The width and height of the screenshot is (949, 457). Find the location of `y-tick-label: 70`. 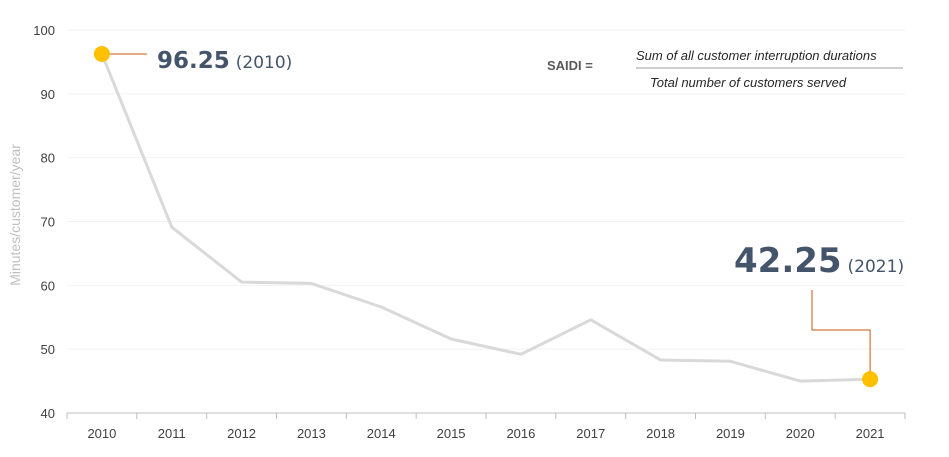

y-tick-label: 70 is located at coordinates (48, 222).